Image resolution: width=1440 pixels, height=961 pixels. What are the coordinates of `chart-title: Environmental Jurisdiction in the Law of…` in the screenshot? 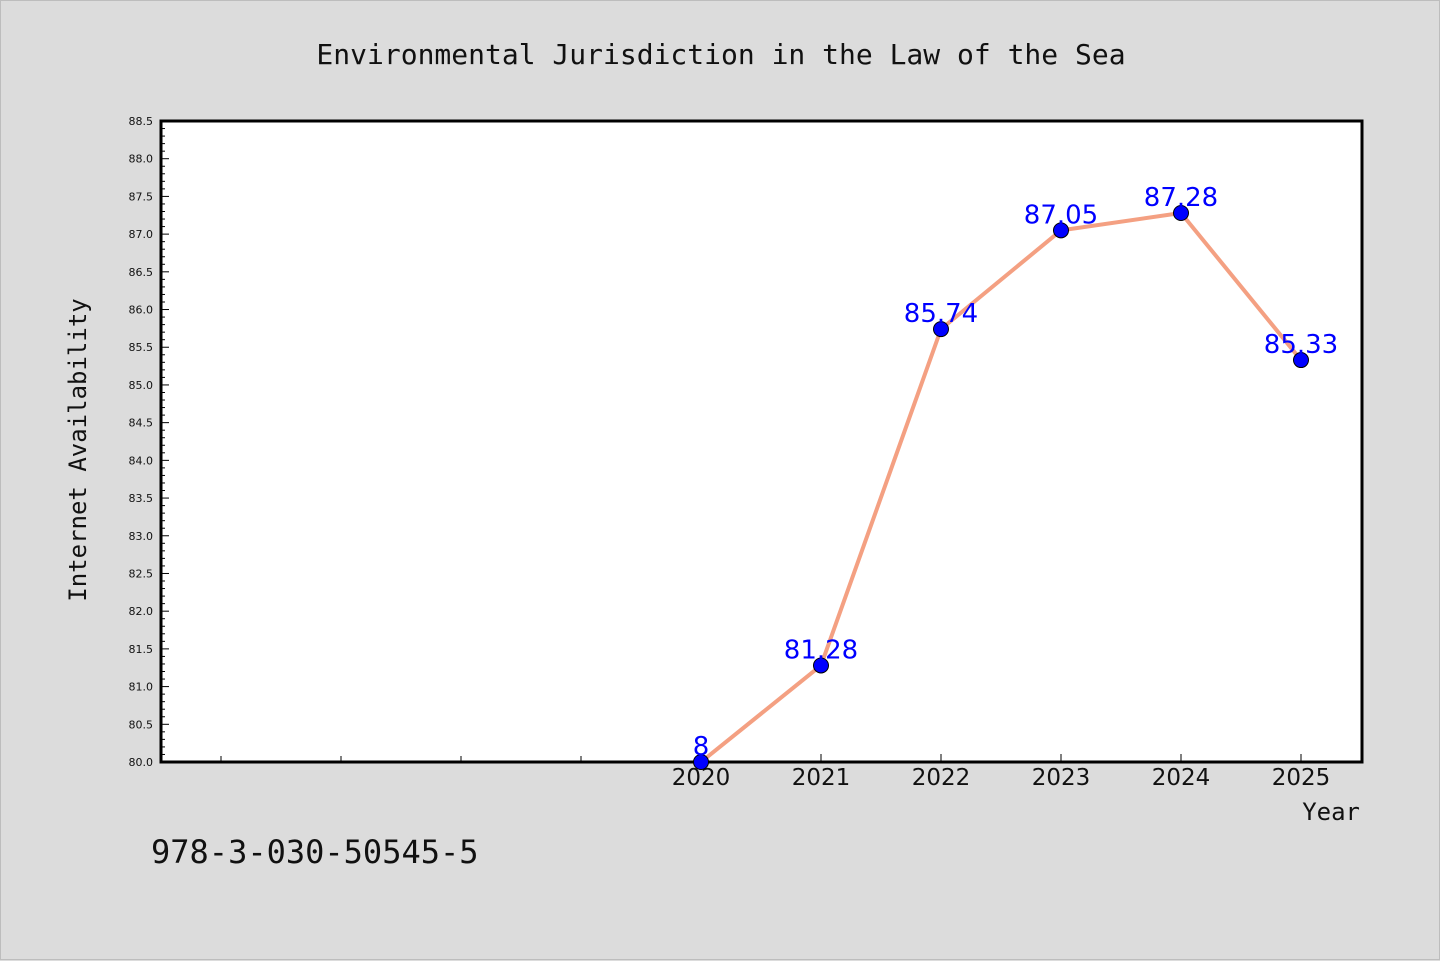 It's located at (720, 54).